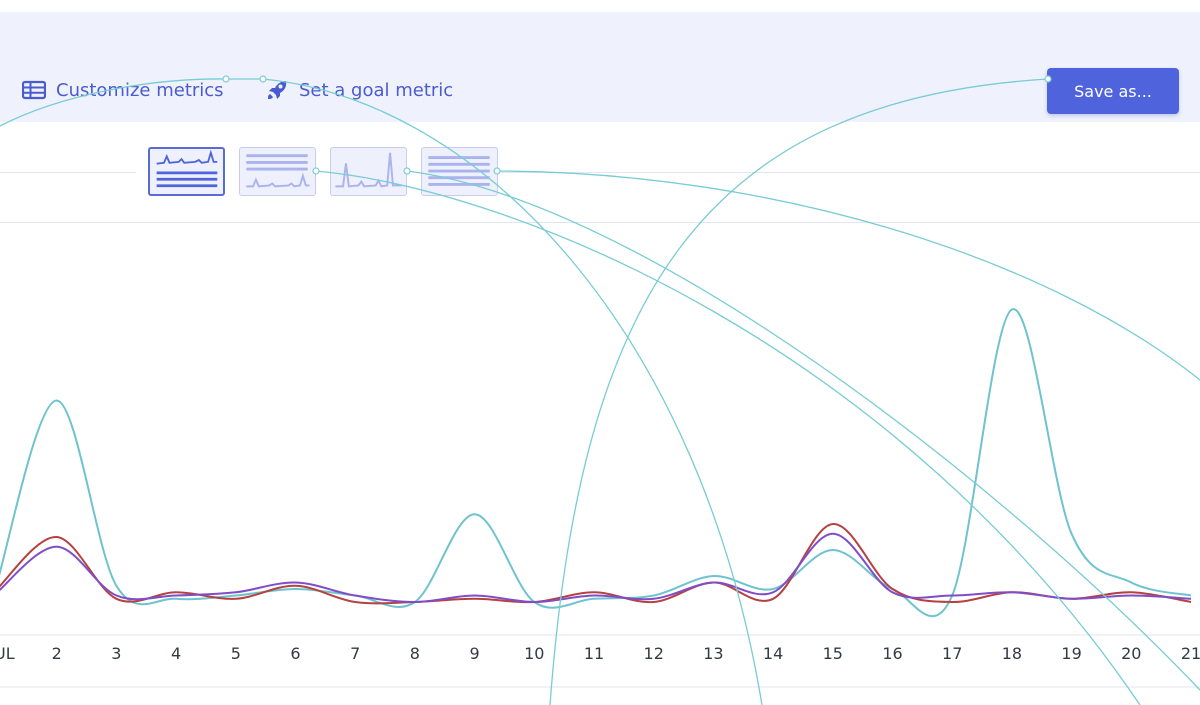  I want to click on x-tick-label: 14, so click(773, 653).